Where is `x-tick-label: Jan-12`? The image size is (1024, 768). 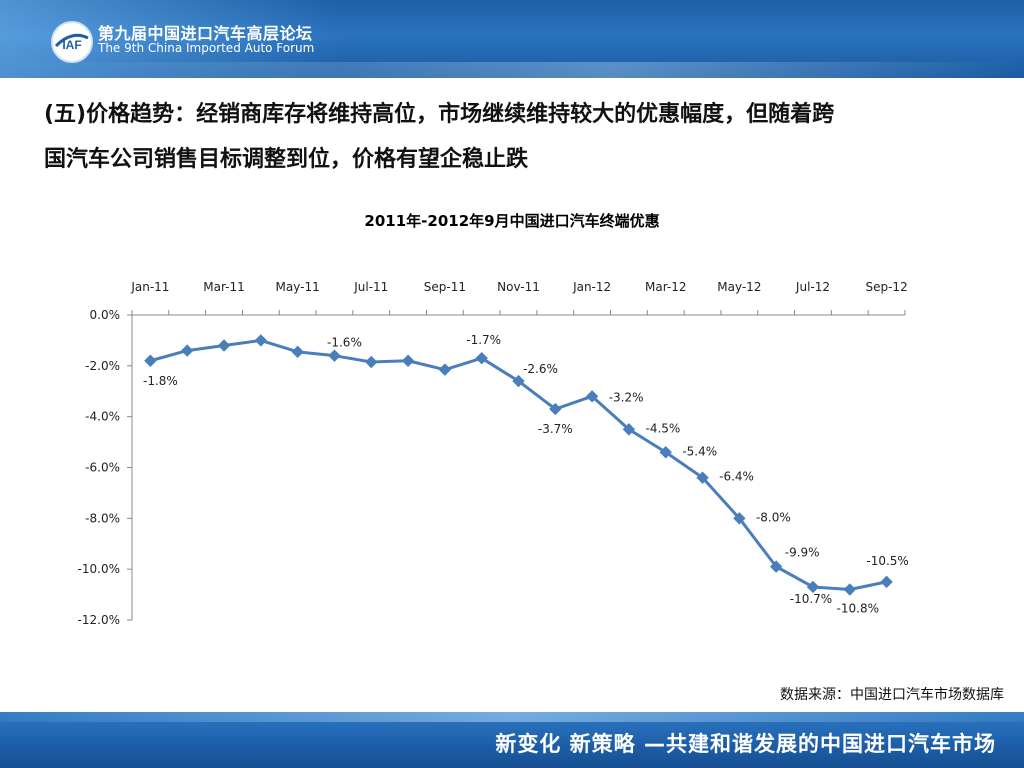
x-tick-label: Jan-12 is located at coordinates (591, 287).